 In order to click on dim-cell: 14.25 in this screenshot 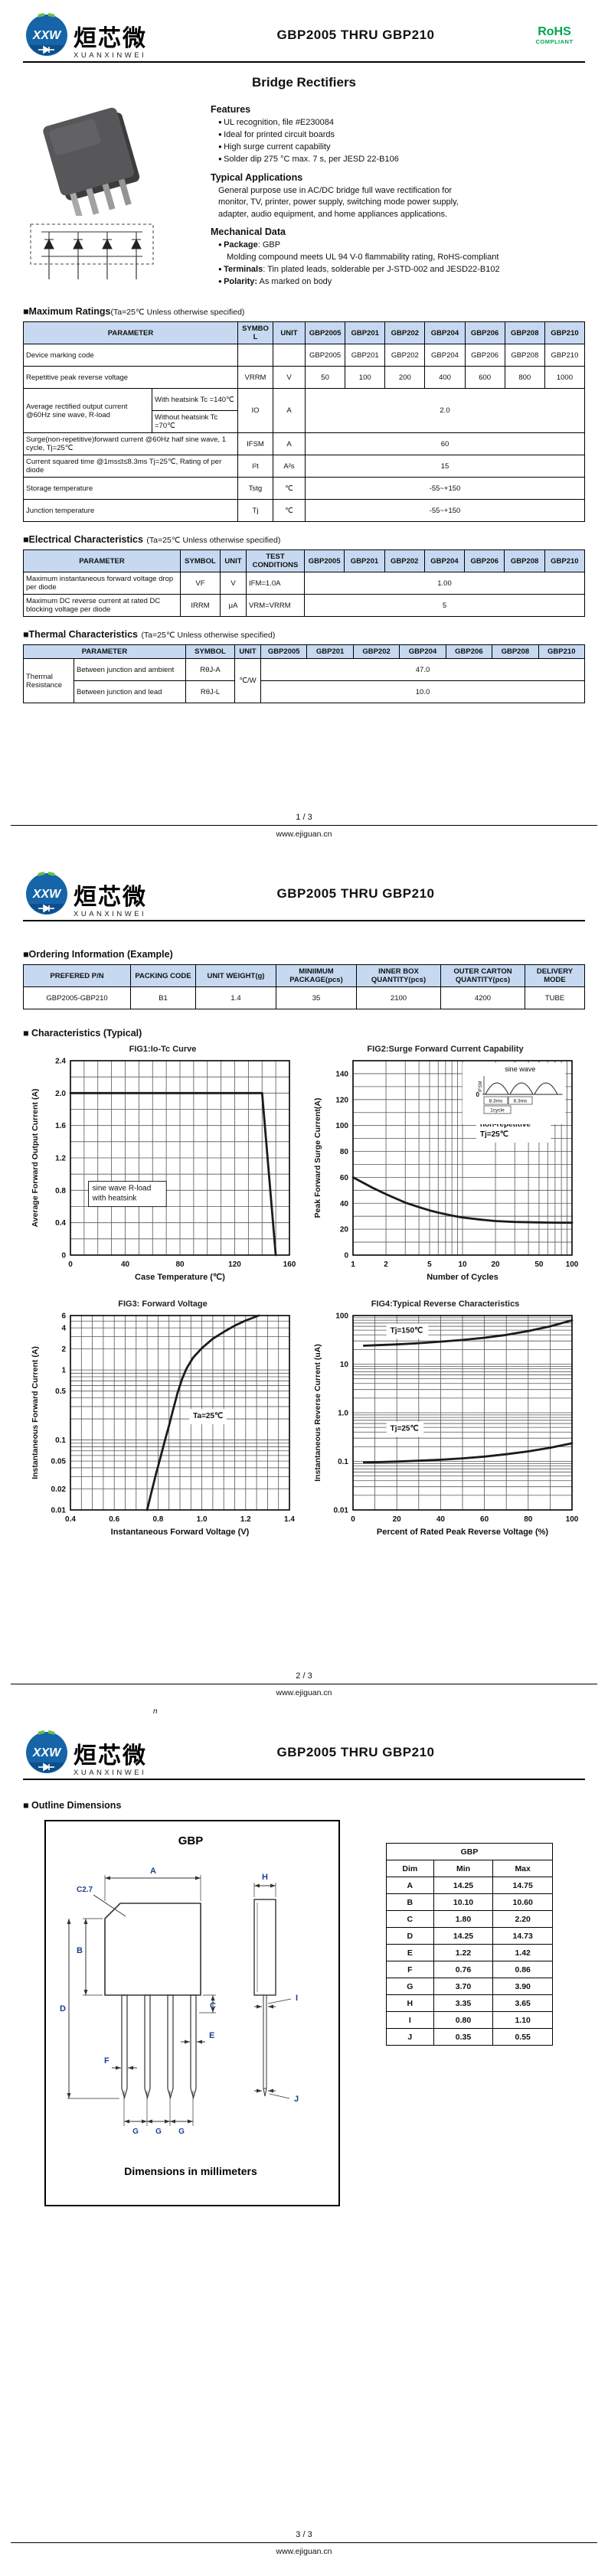, I will do `click(463, 1885)`.